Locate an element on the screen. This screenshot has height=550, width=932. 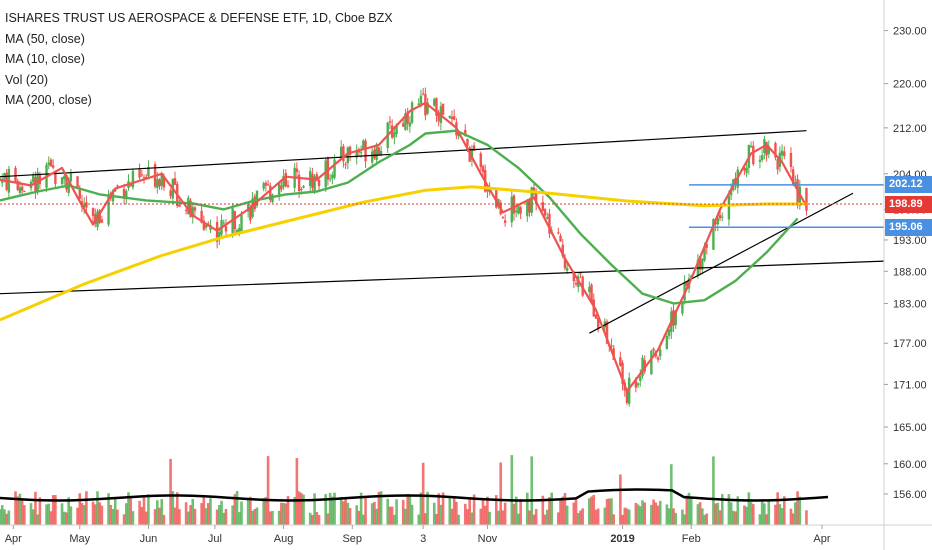
legend-ma200: MA (200, close) is located at coordinates (48, 100).